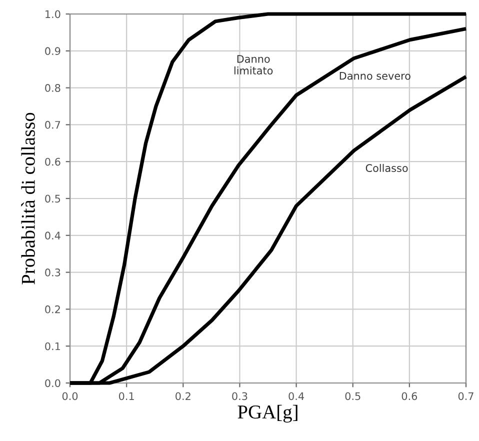  I want to click on y-tick-label: 0.3, so click(52, 272).